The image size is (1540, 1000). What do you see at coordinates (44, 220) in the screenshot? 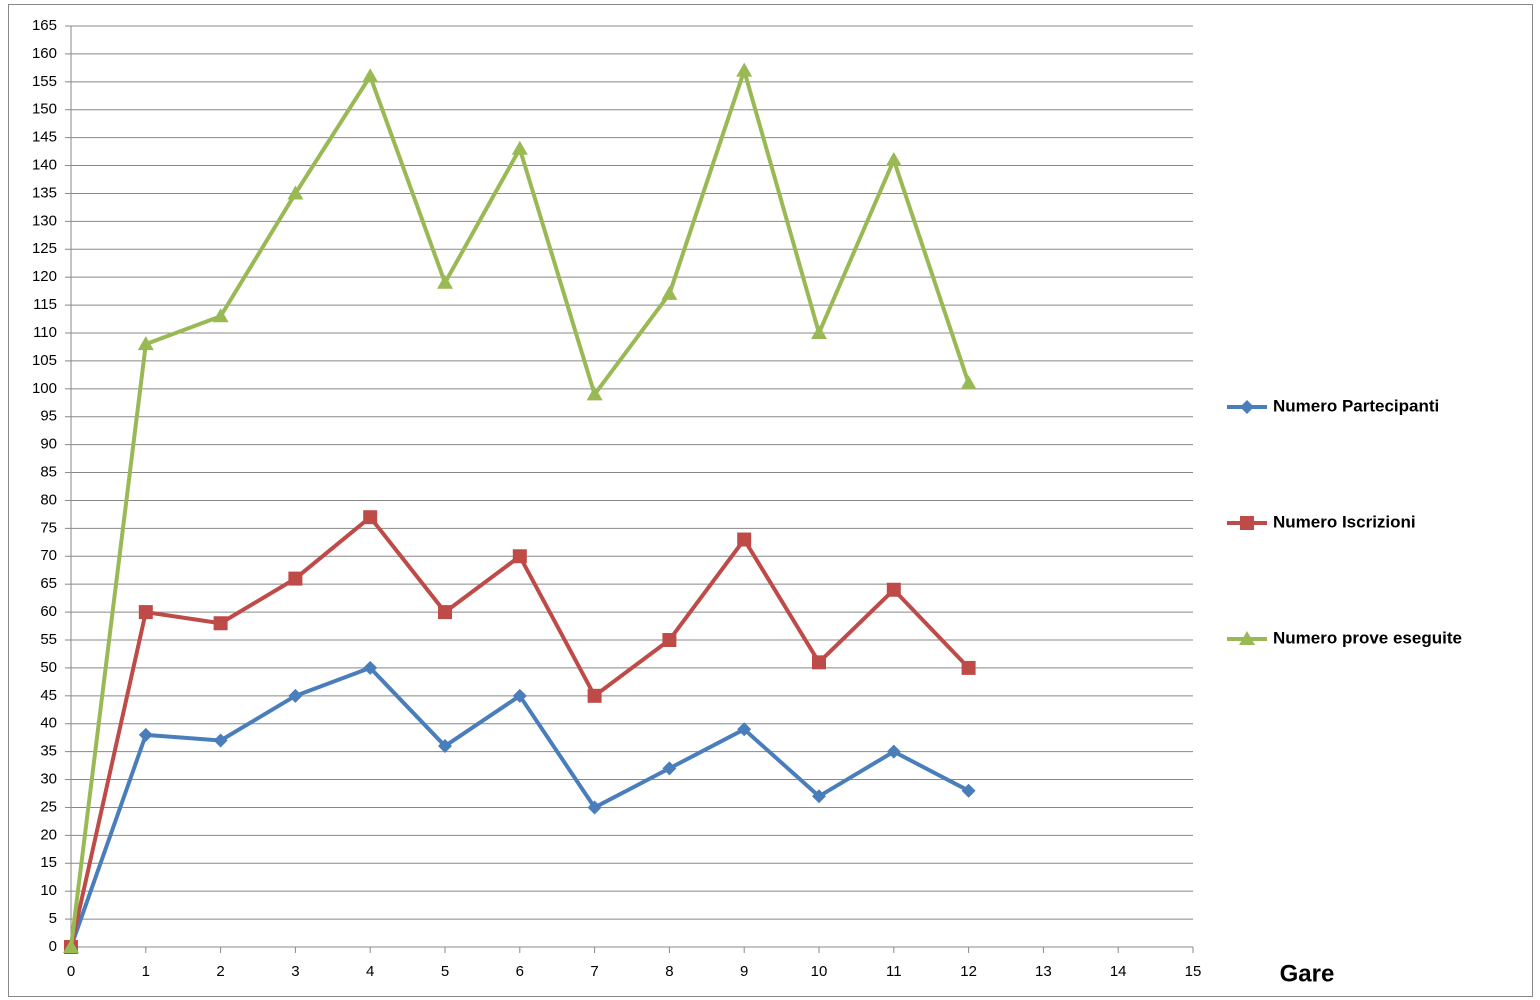
I see `y-tick-label: 130` at bounding box center [44, 220].